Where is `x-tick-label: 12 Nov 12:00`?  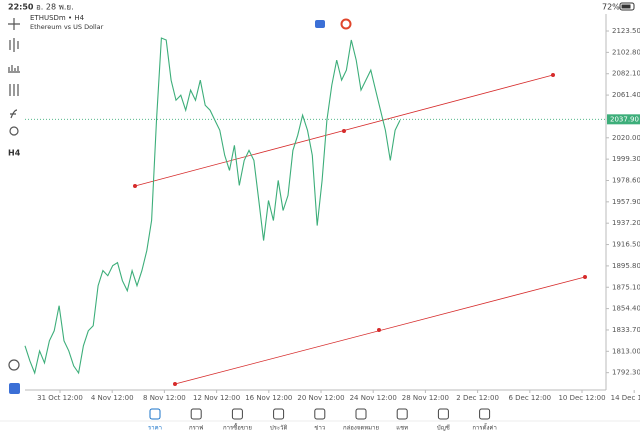
x-tick-label: 12 Nov 12:00 is located at coordinates (216, 398).